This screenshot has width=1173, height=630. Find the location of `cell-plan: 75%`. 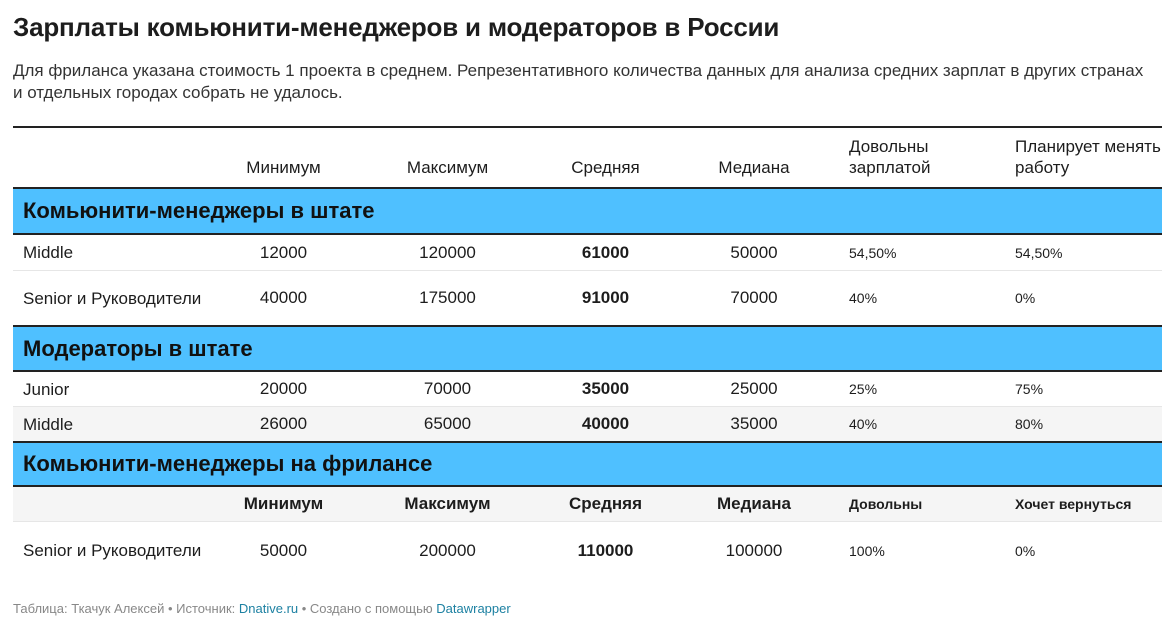

cell-plan: 75% is located at coordinates (1029, 389).